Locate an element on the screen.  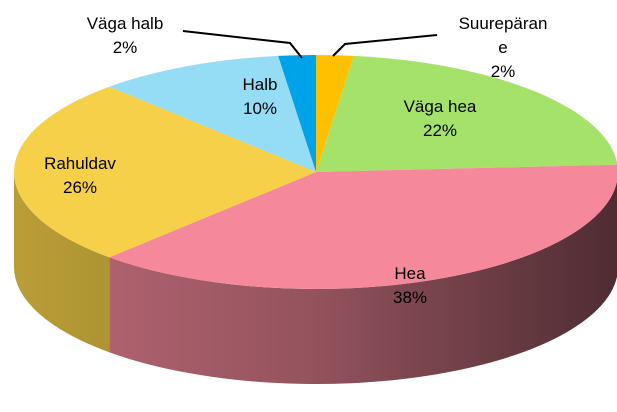
slice-label: Suurepärane 2% is located at coordinates (503, 48).